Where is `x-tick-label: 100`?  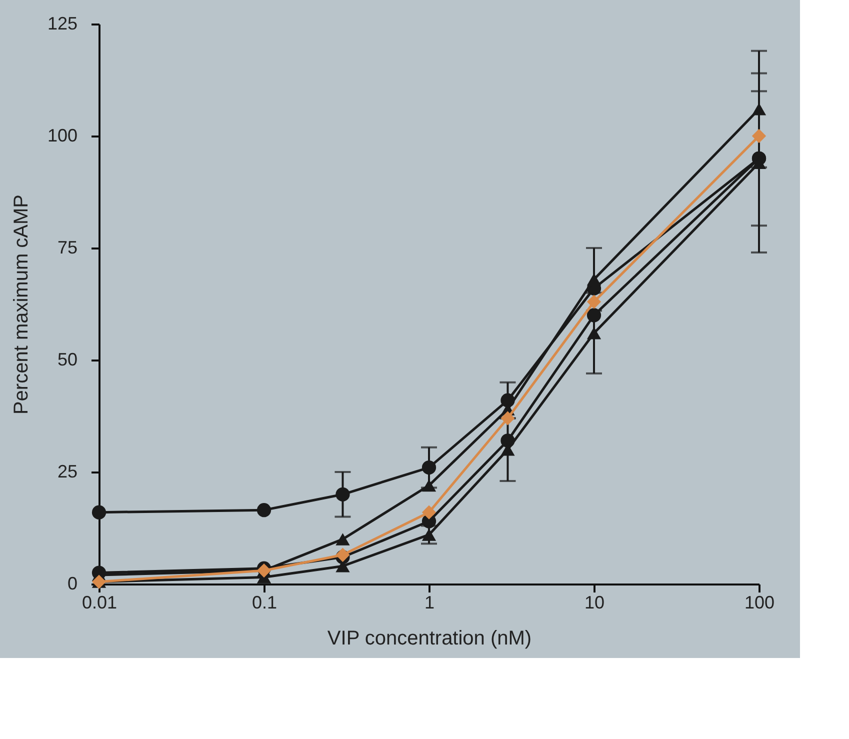
x-tick-label: 100 is located at coordinates (759, 602).